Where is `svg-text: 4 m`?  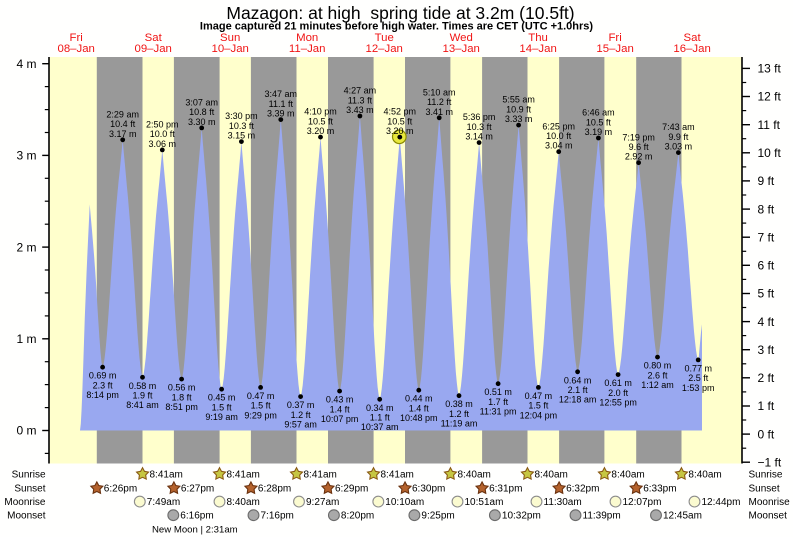 svg-text: 4 m is located at coordinates (26, 64).